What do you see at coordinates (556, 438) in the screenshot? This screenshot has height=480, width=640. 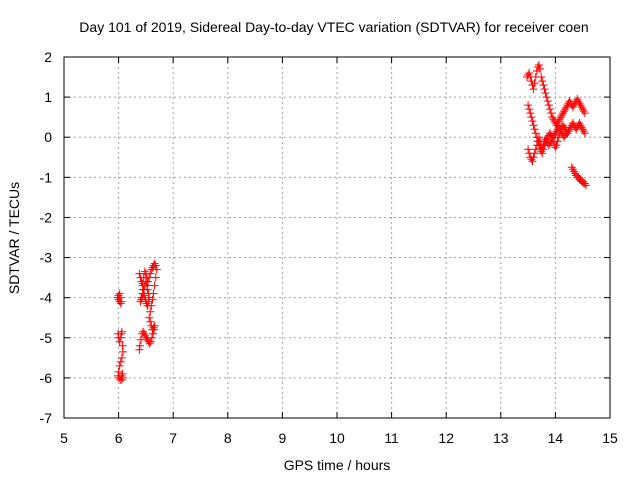 I see `x-tick-label: 14` at bounding box center [556, 438].